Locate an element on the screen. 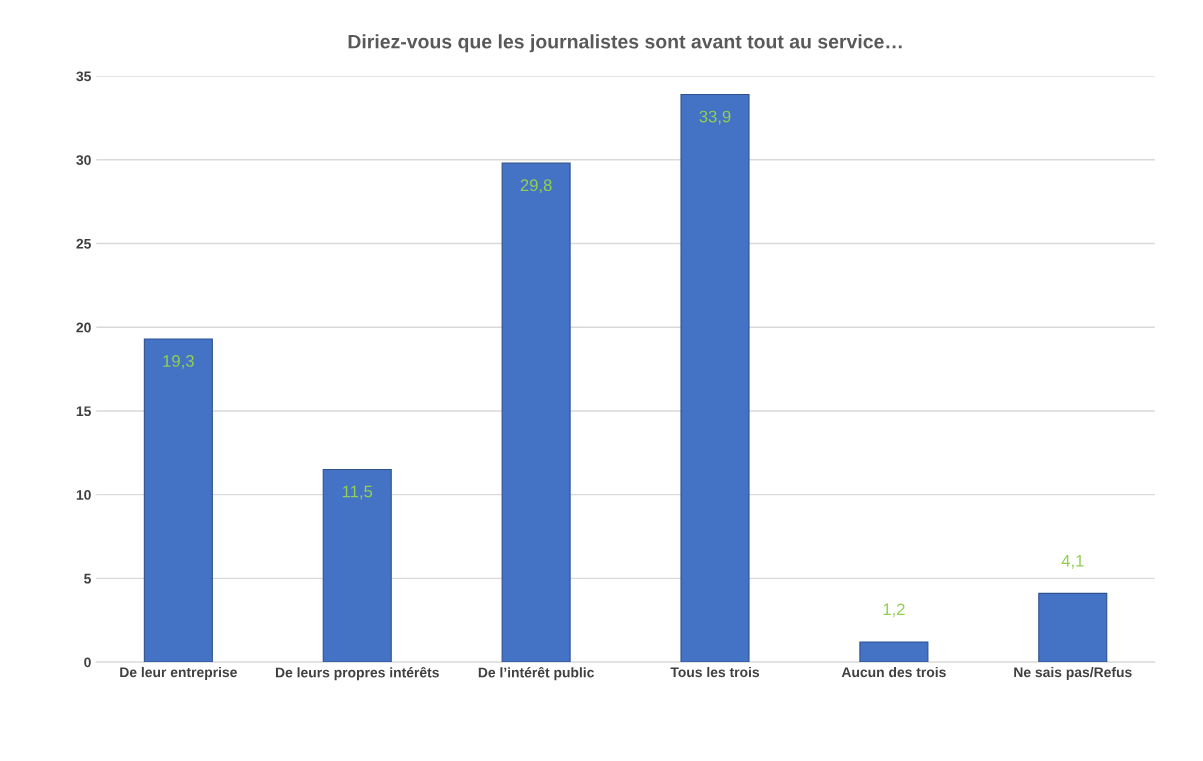 The width and height of the screenshot is (1203, 761). data-label: 11,5 is located at coordinates (357, 492).